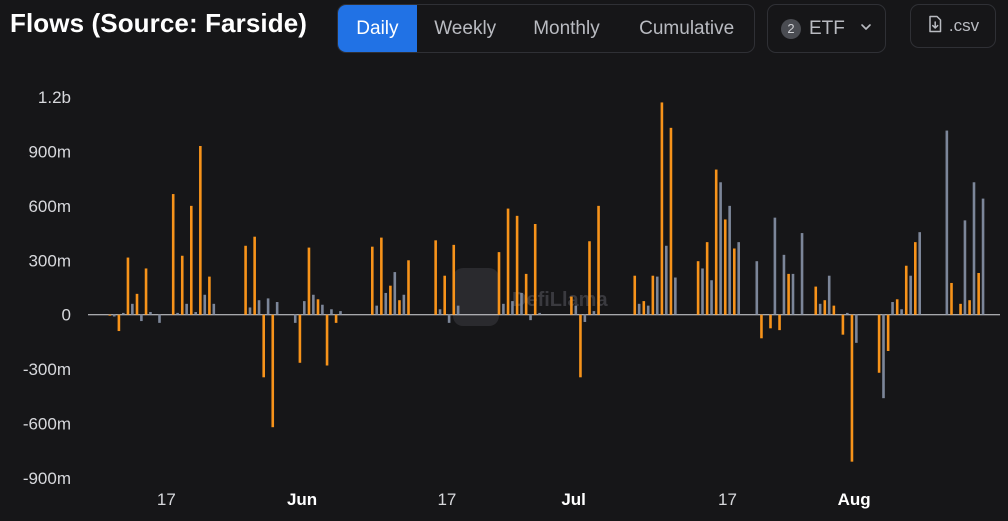 The image size is (1008, 521). What do you see at coordinates (465, 28) in the screenshot?
I see `tab-weekly: Weekly` at bounding box center [465, 28].